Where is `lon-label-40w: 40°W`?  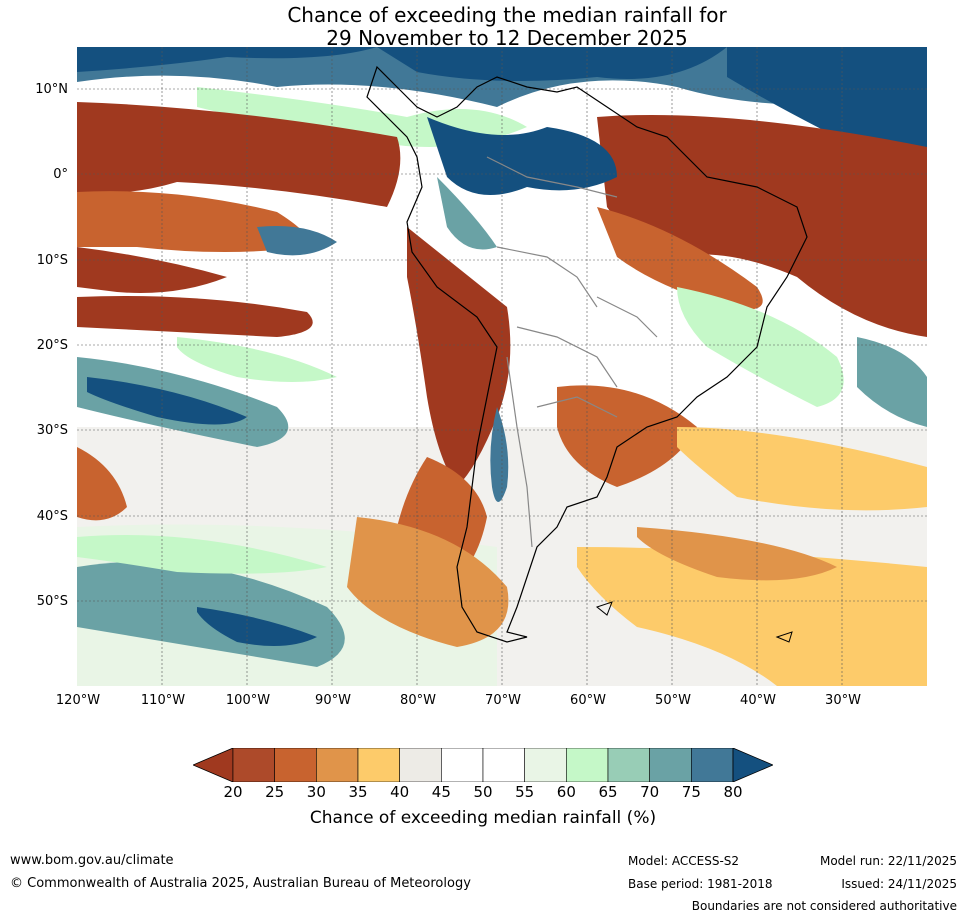
lon-label-40w: 40°W is located at coordinates (758, 700).